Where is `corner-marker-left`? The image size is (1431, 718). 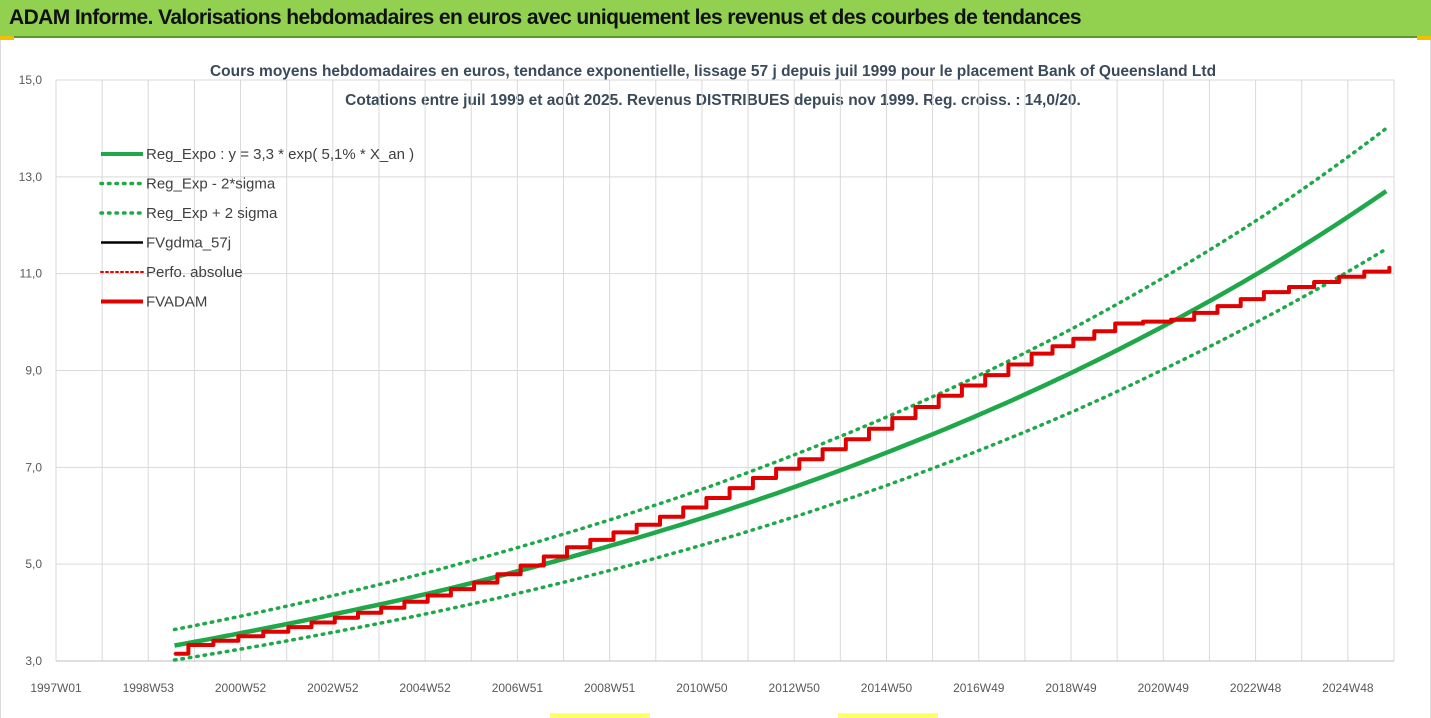
corner-marker-left is located at coordinates (7, 38).